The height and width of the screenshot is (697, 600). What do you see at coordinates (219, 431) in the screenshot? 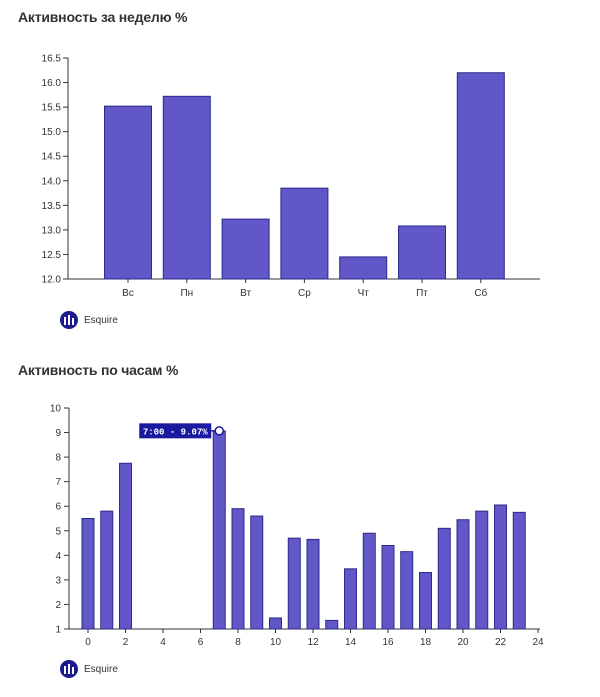
I see `tooltip-marker` at bounding box center [219, 431].